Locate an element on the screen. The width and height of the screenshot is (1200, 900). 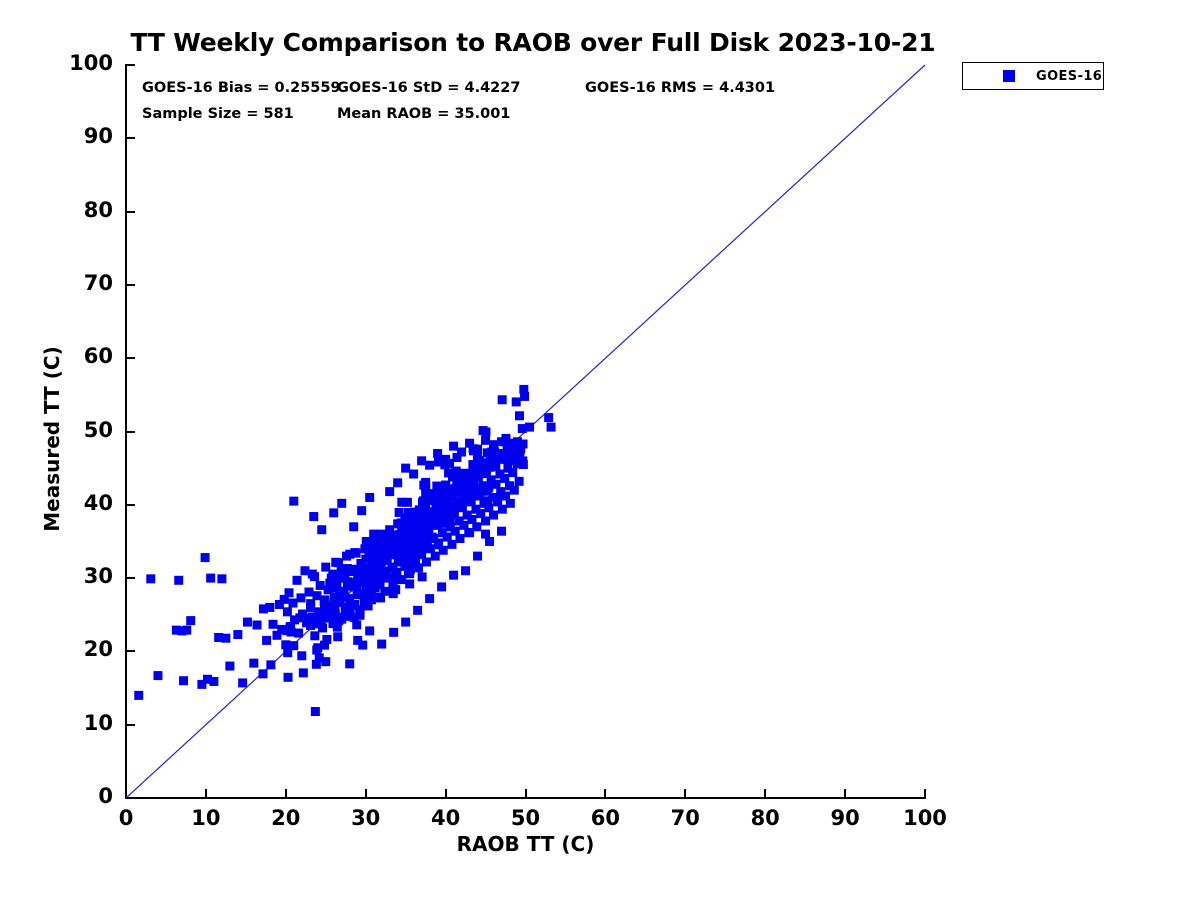
y-tick-label-20: 20 is located at coordinates (98, 649).